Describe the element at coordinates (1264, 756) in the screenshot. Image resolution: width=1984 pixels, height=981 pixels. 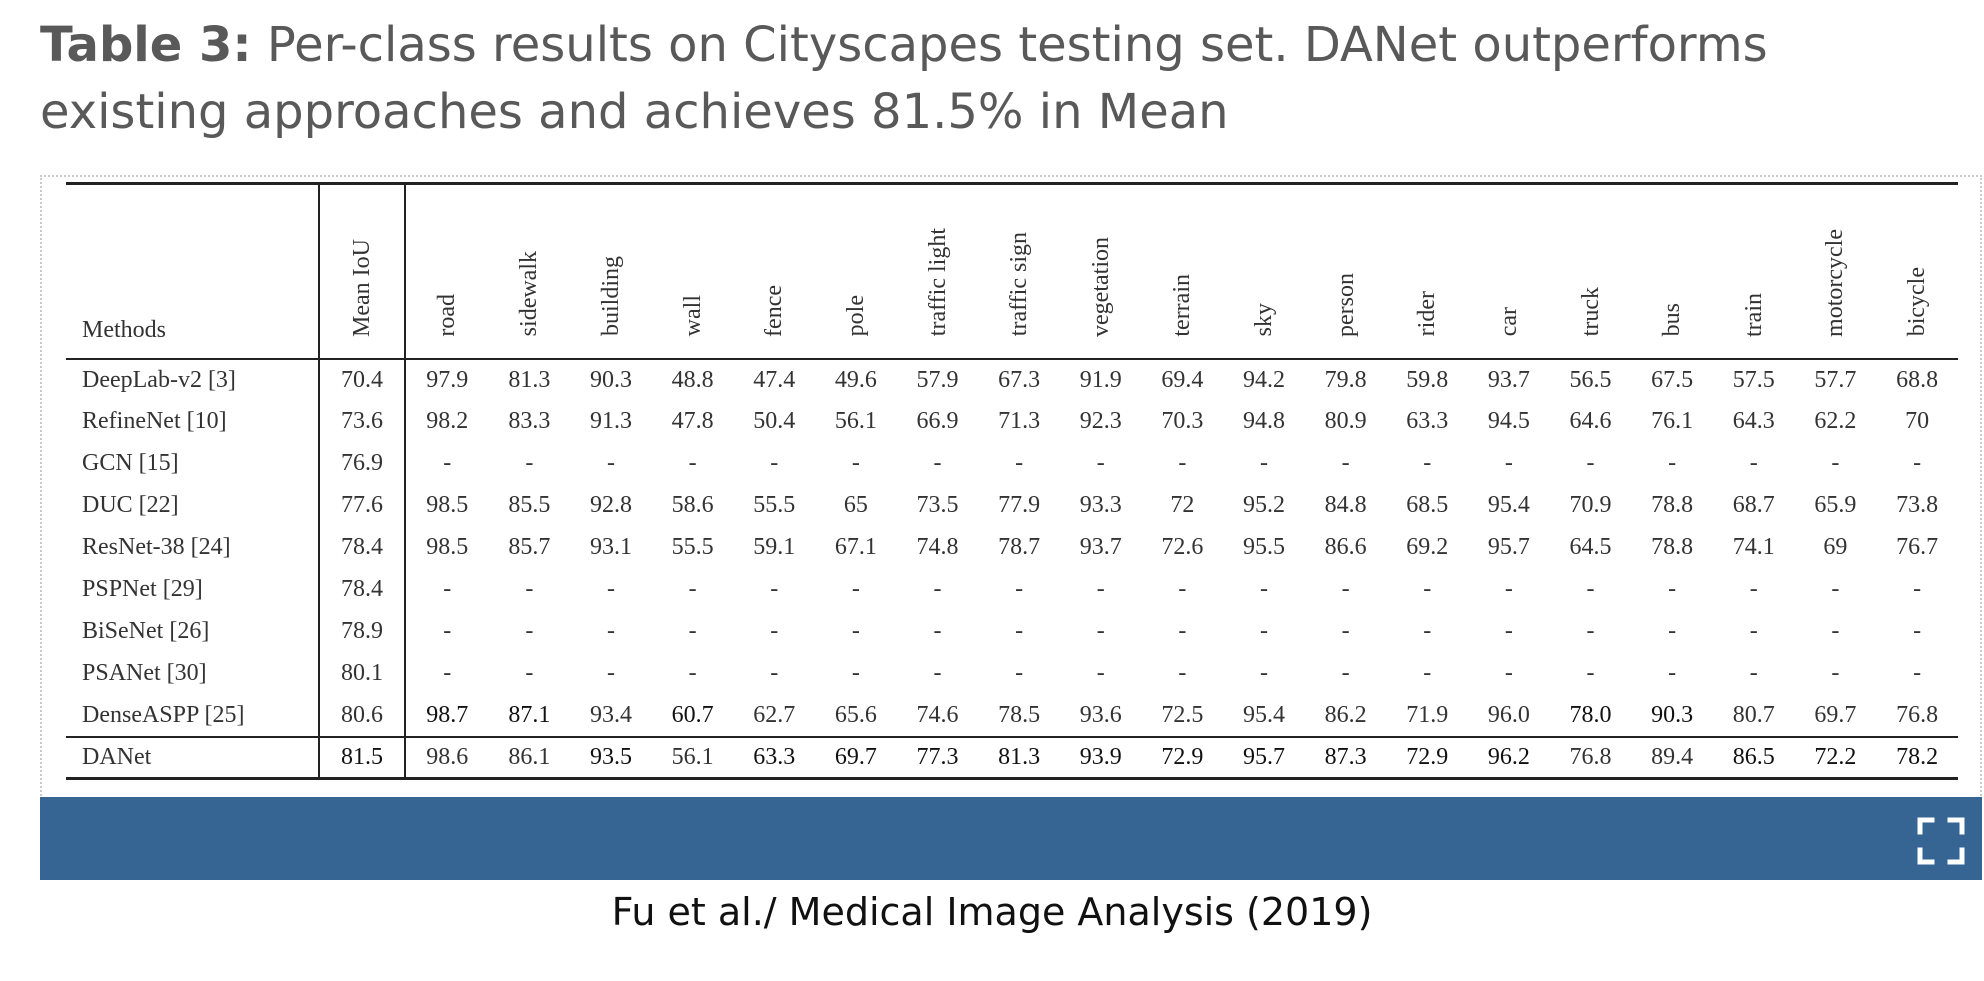
I see `value-cell: 95.7` at that location.